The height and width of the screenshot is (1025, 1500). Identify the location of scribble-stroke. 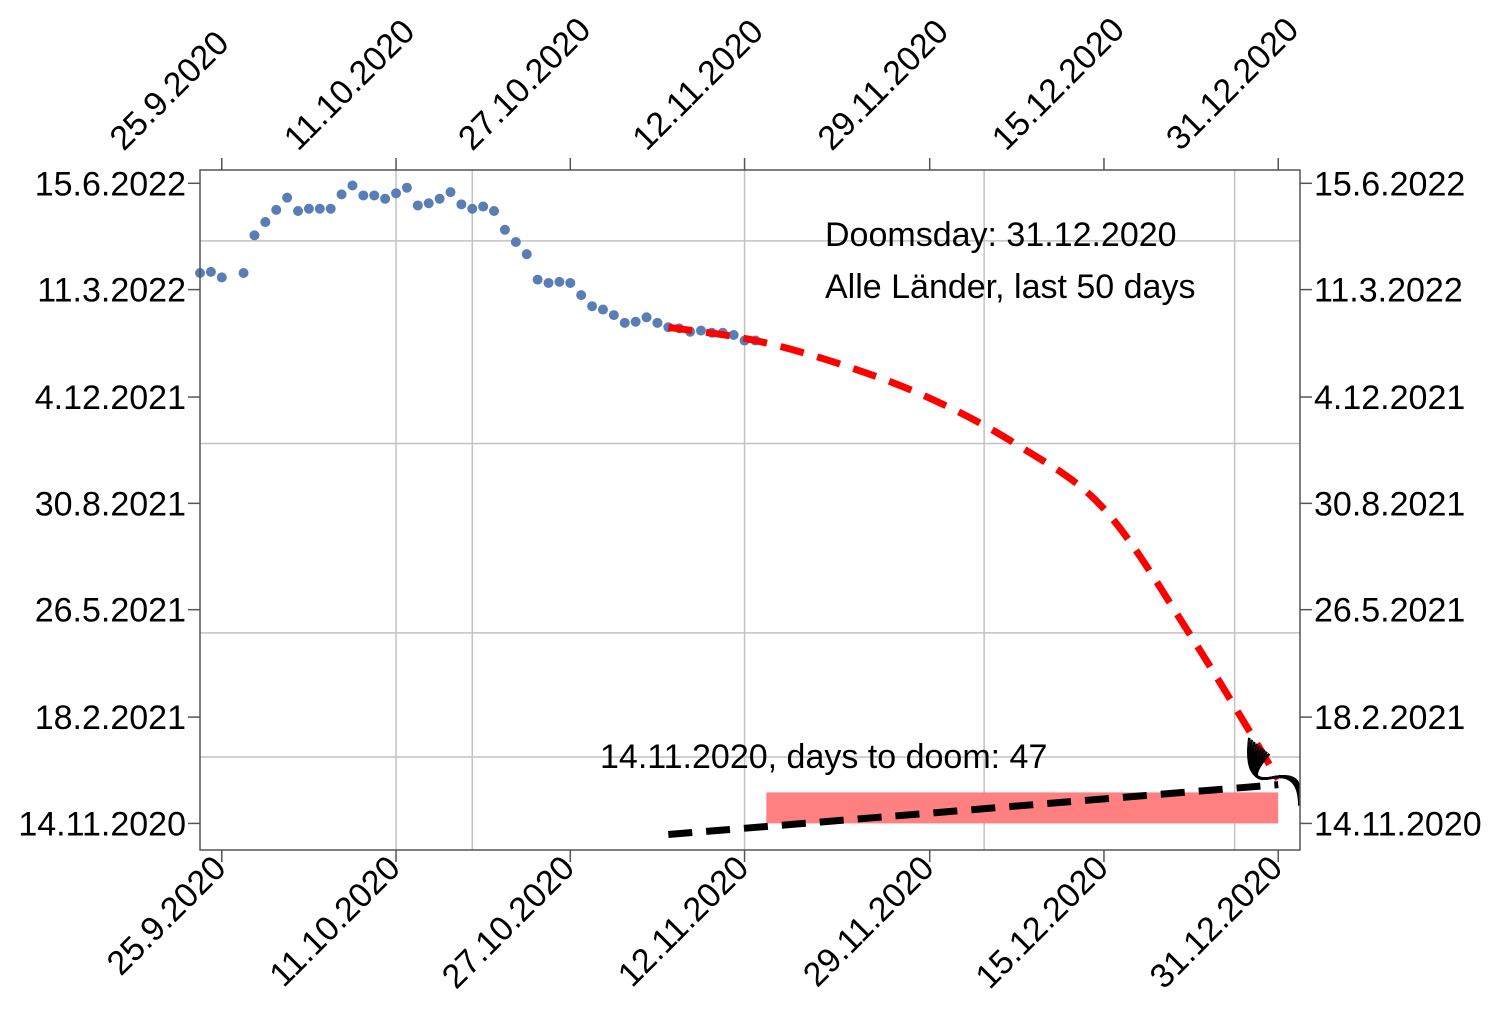
(1278, 771).